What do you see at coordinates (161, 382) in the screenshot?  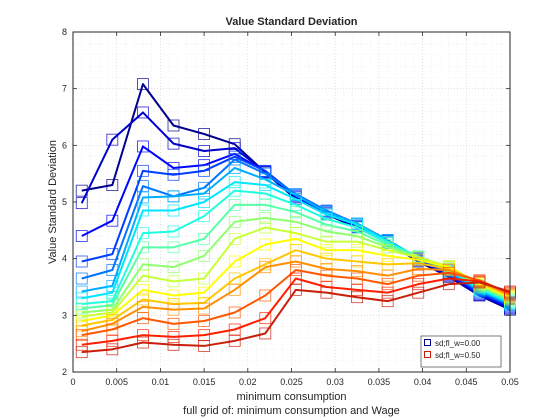 I see `x-tick-label: 0.01` at bounding box center [161, 382].